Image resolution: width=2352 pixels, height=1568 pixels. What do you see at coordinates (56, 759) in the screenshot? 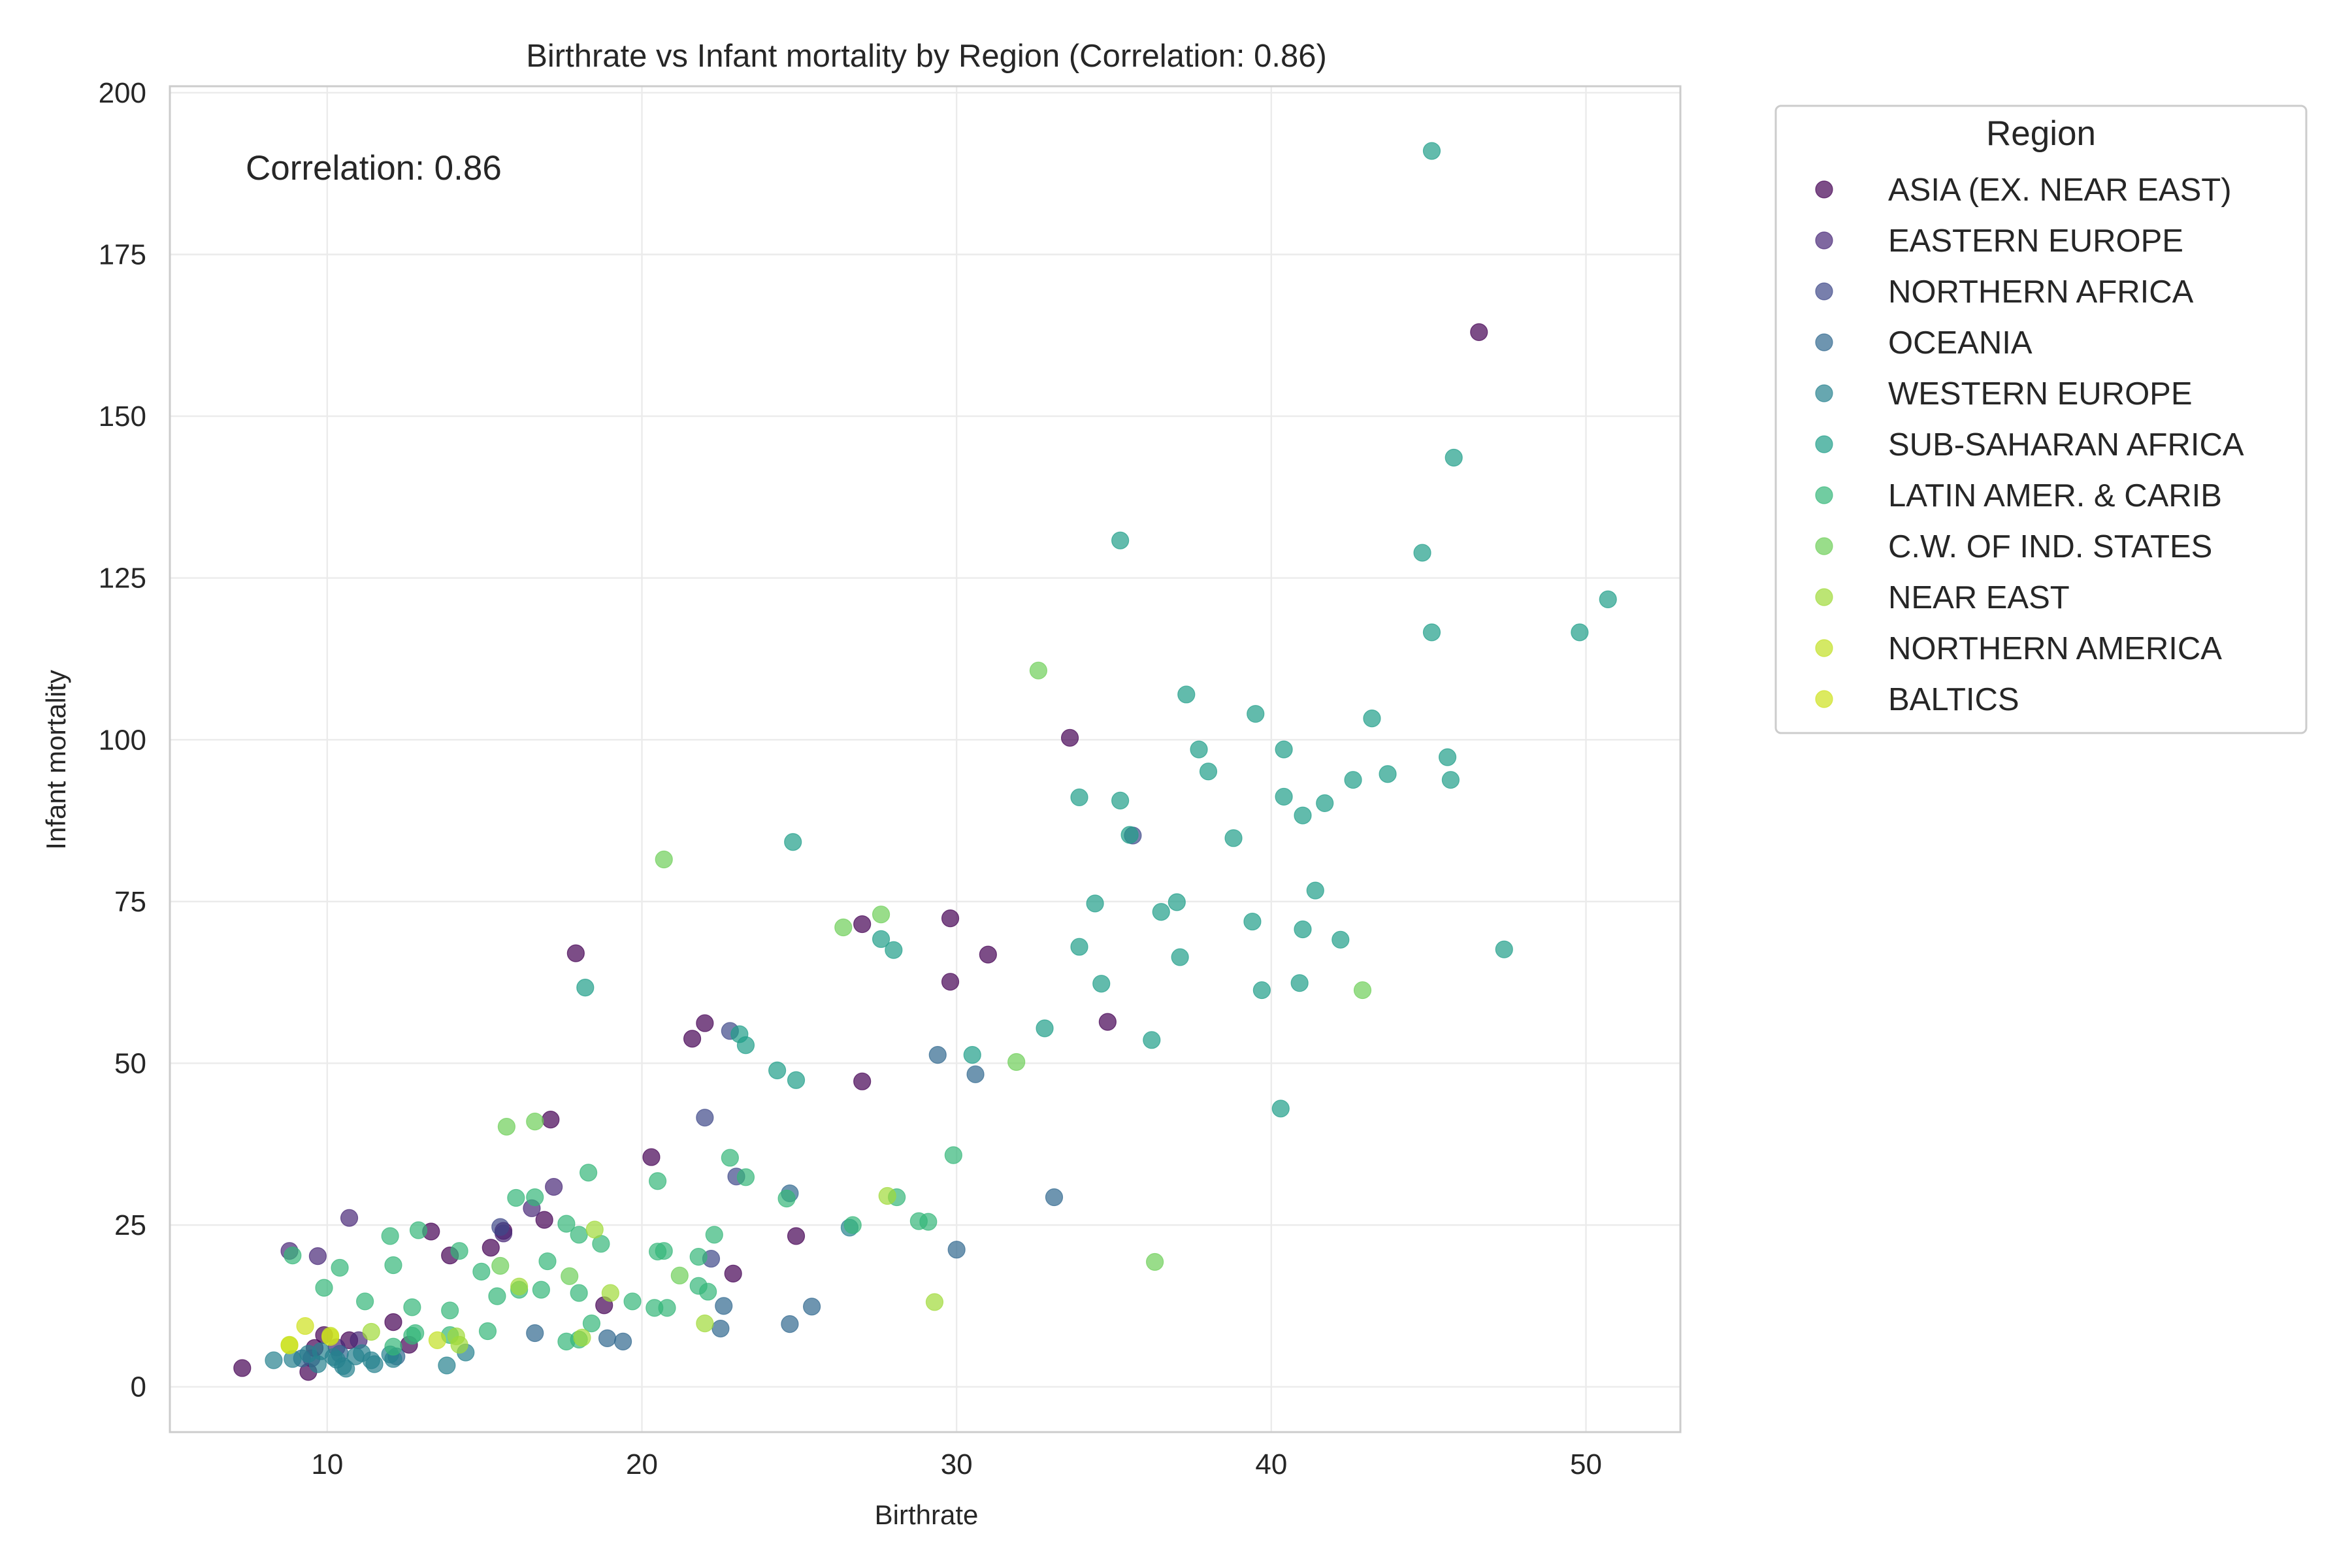
I see `y-axis-label: Infant mortality` at bounding box center [56, 759].